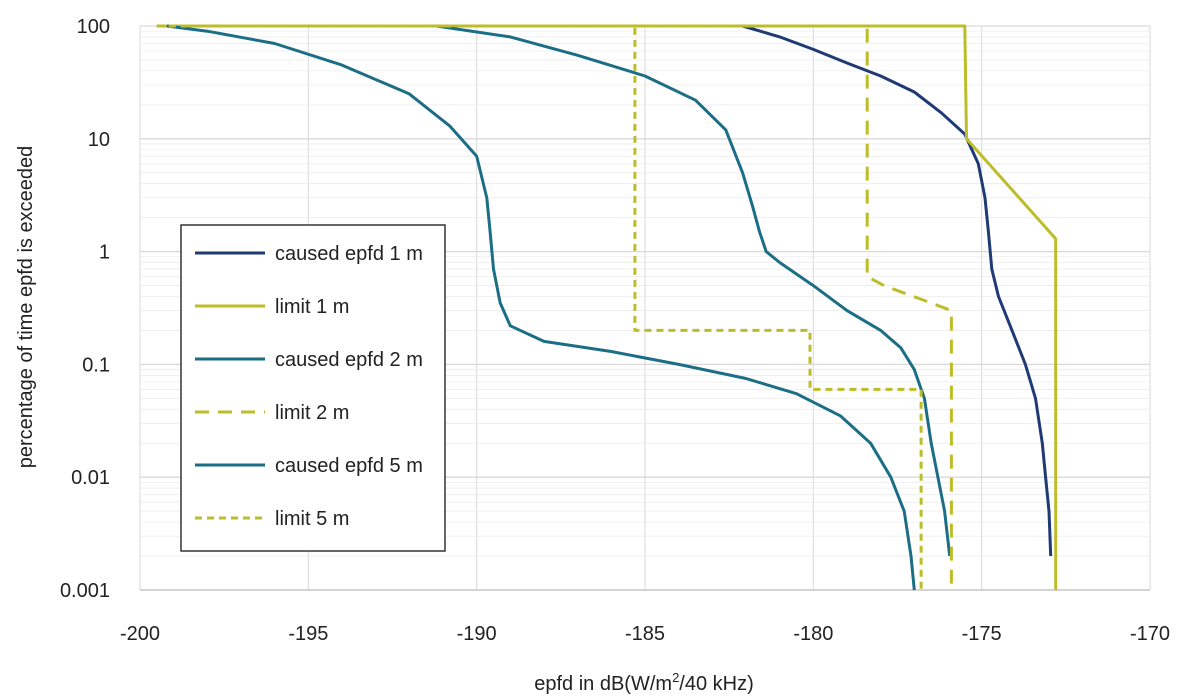 This screenshot has height=698, width=1177. Describe the element at coordinates (312, 413) in the screenshot. I see `legend-label: limit 2 m` at that location.